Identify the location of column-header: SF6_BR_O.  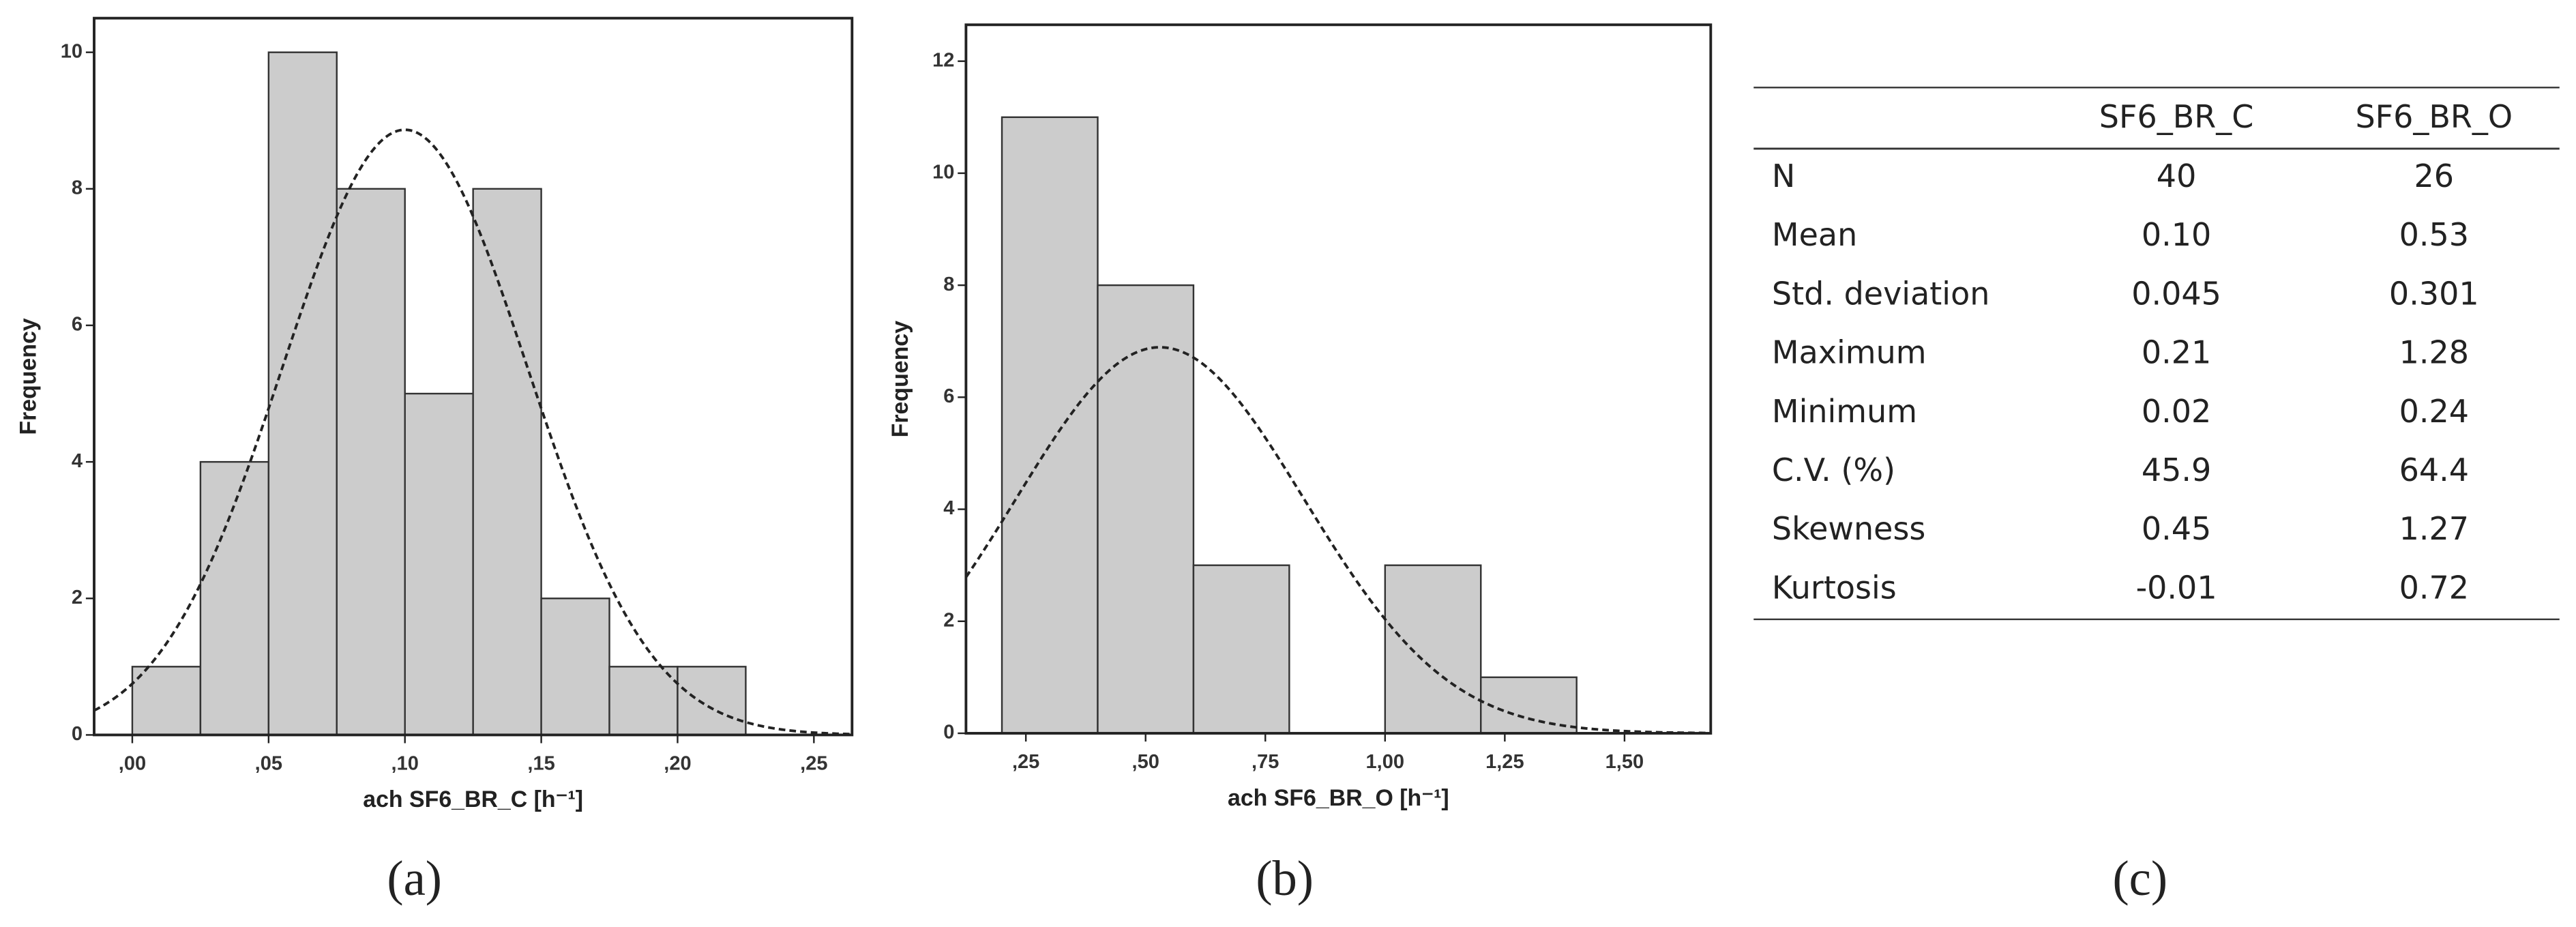
(2434, 116).